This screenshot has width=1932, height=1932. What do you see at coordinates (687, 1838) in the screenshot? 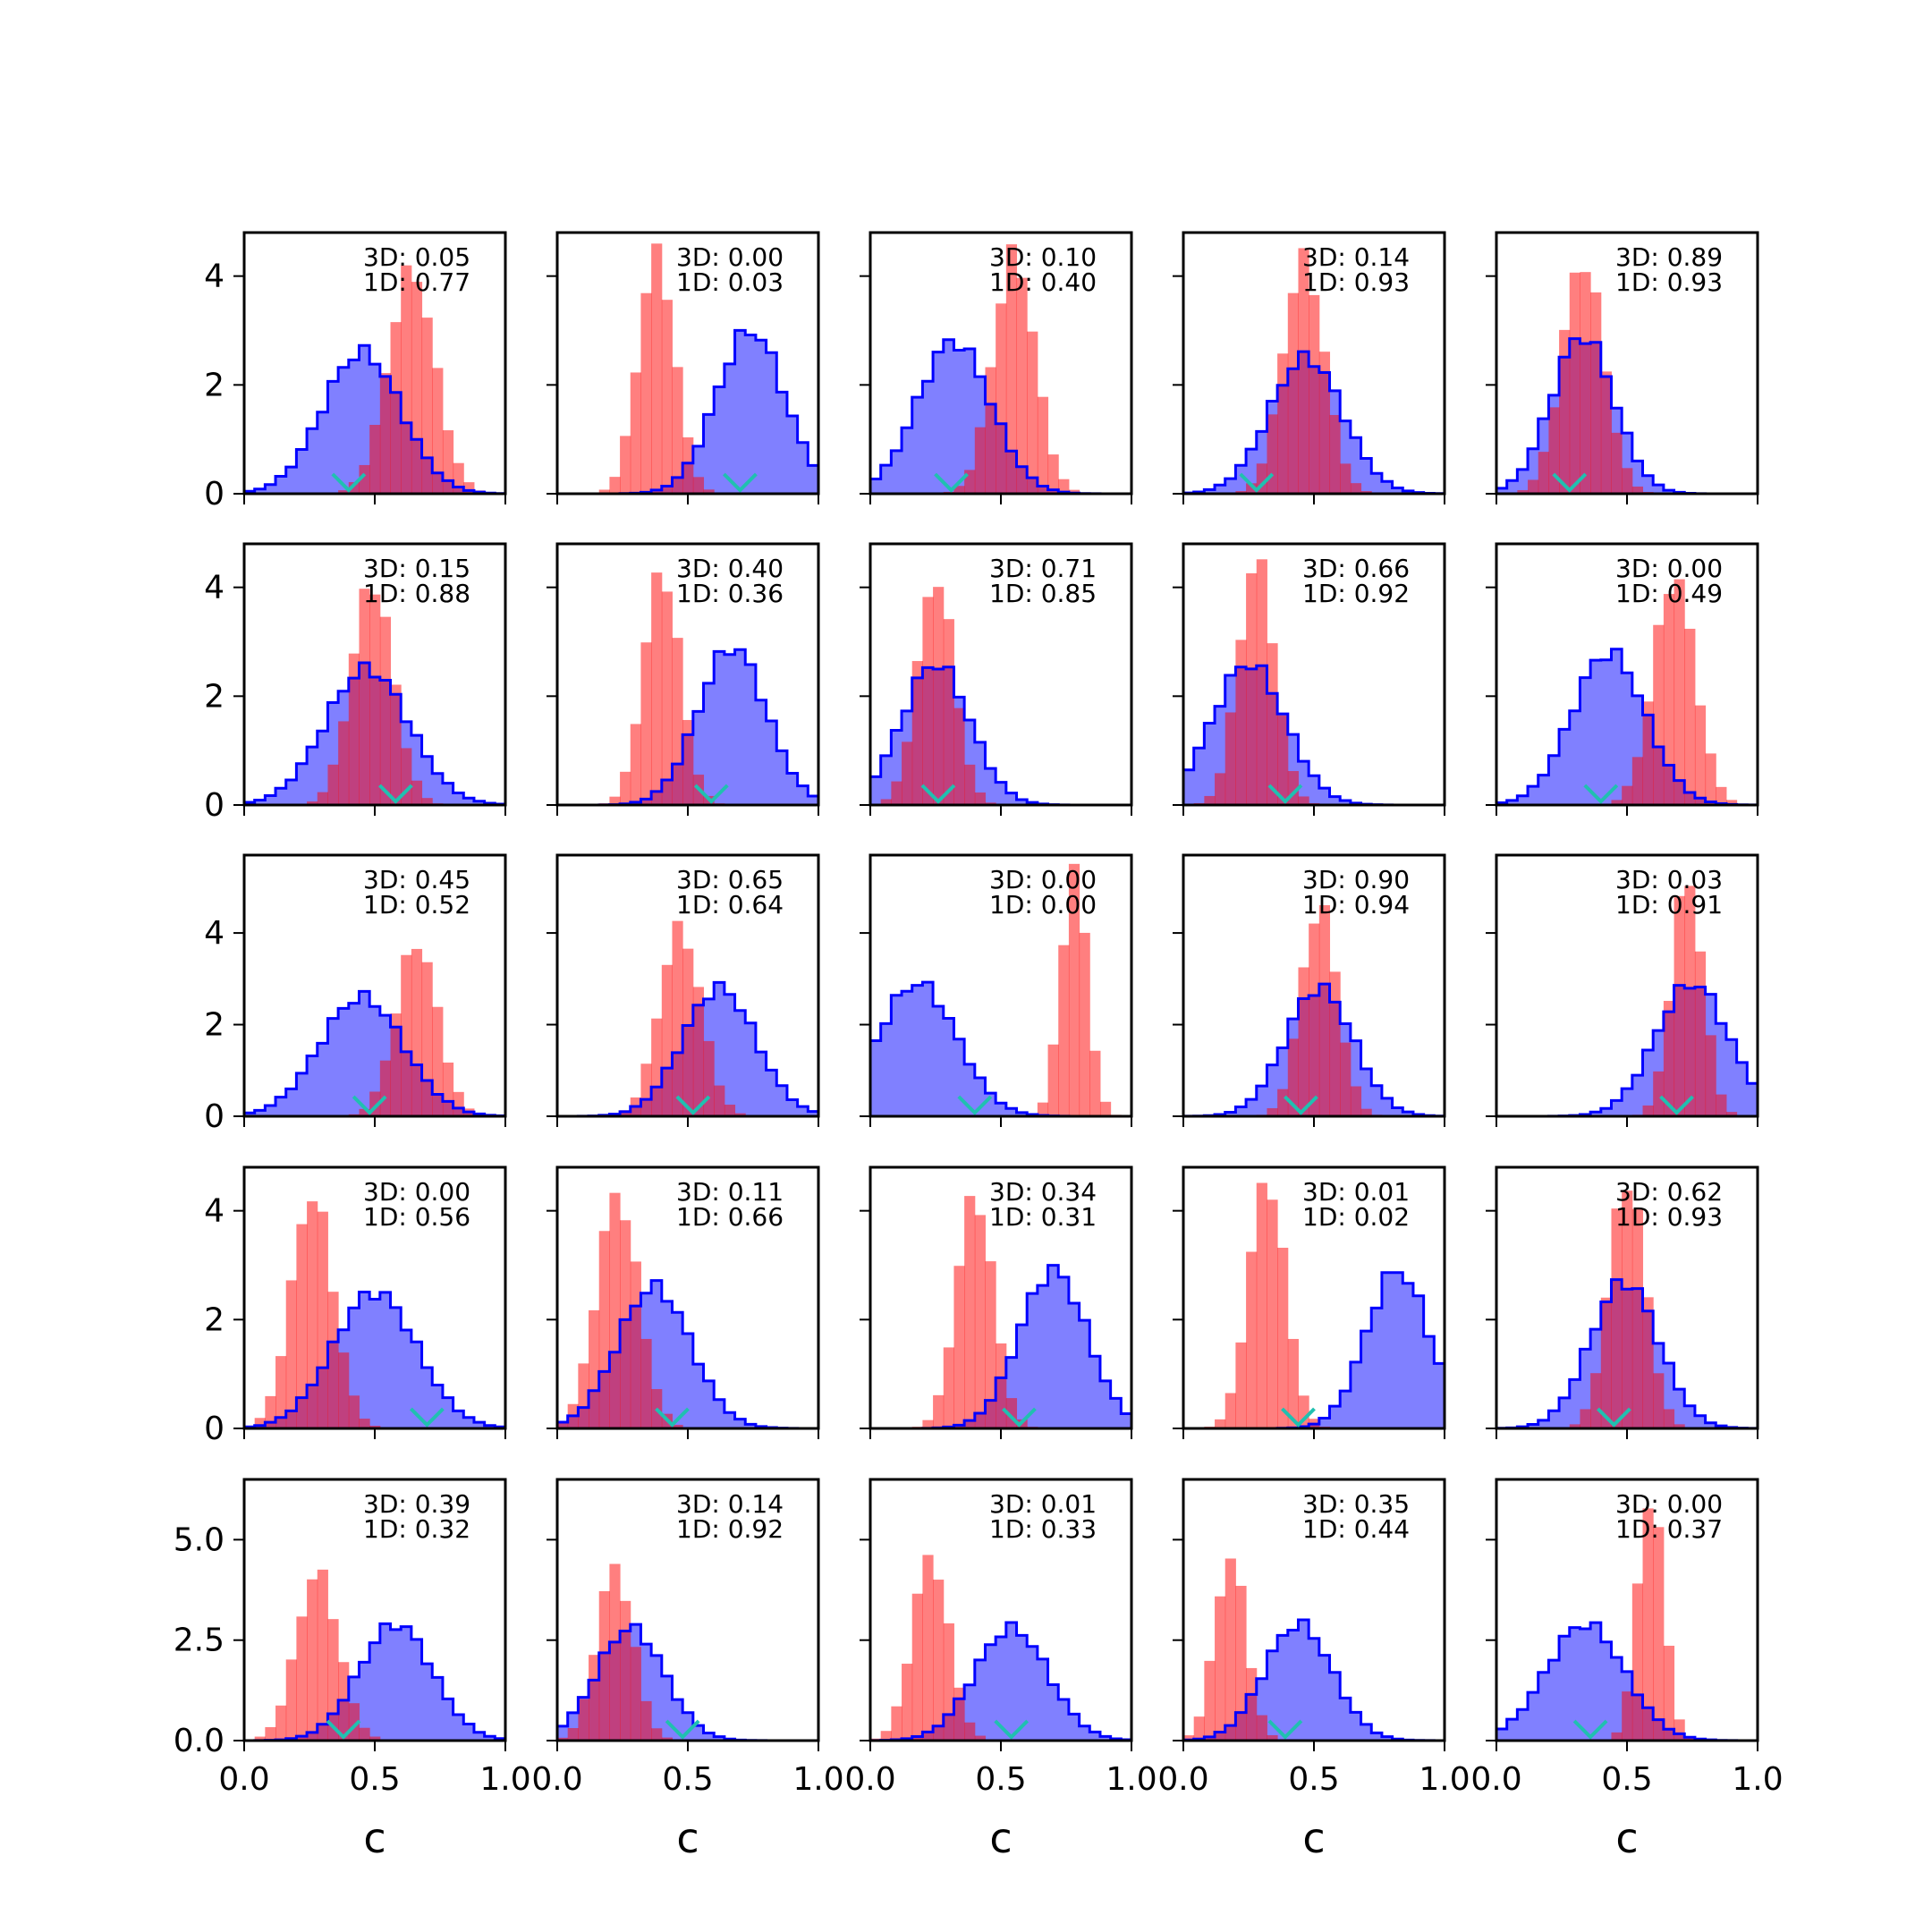
I see `x-axis-label: c` at bounding box center [687, 1838].